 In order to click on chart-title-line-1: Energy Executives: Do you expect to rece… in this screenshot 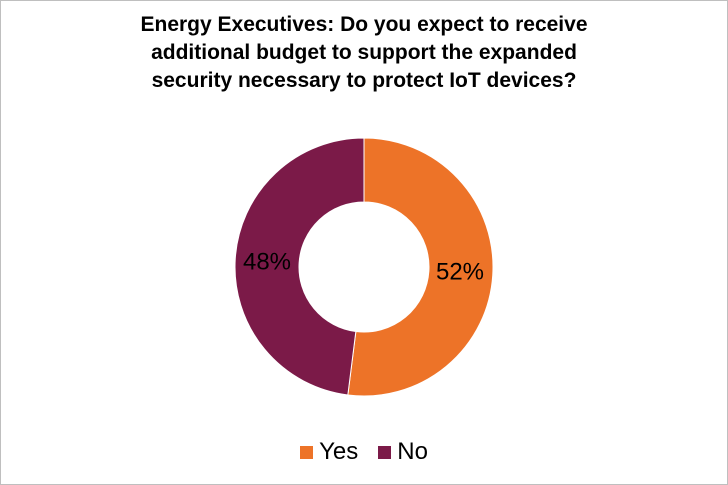, I will do `click(364, 24)`.